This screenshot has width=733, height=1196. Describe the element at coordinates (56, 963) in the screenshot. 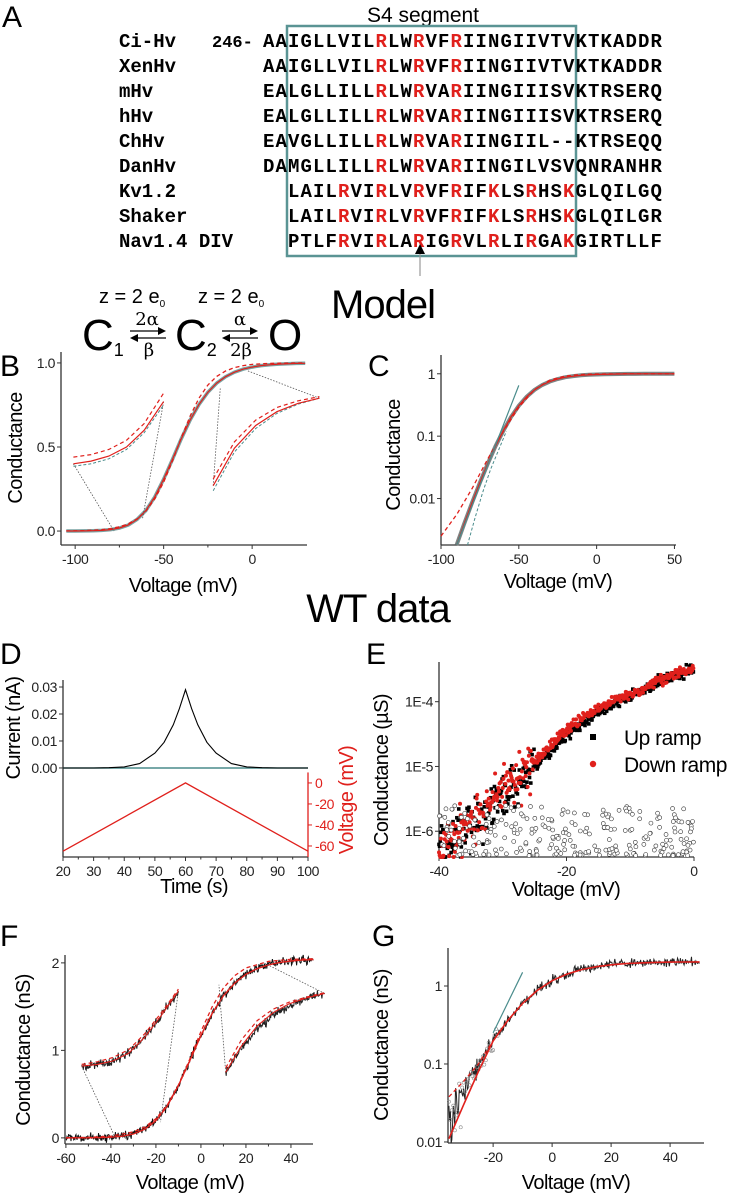

I see `y-tick-label: 2` at that location.